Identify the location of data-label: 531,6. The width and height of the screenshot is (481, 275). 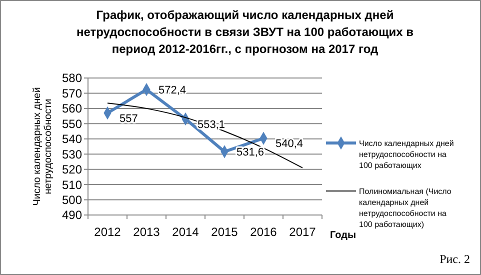
(250, 152).